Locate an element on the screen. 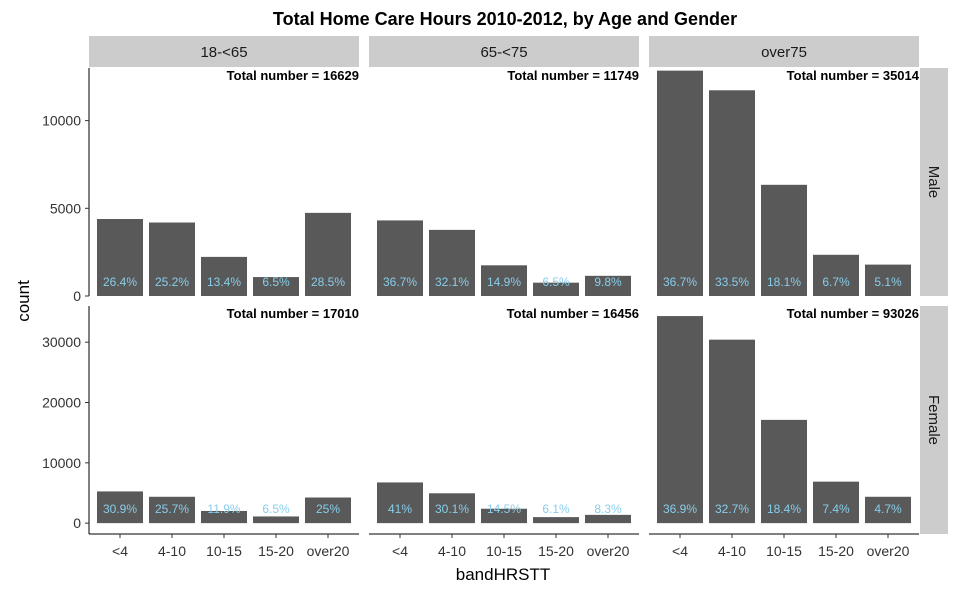 The image size is (960, 593). bar-percent-label: 14.5% is located at coordinates (504, 509).